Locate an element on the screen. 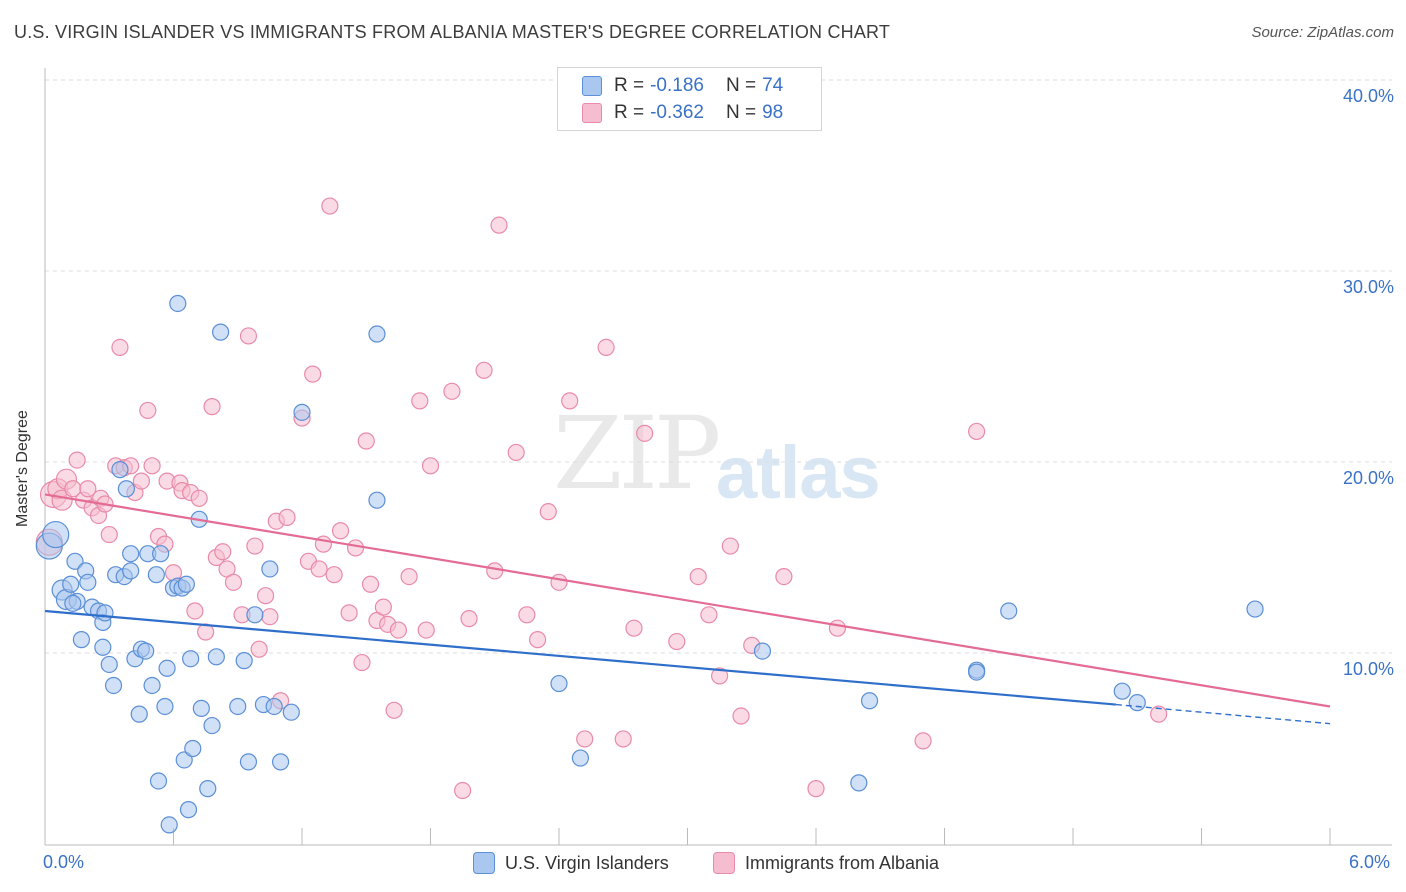 The image size is (1406, 892). r-value: -0.186 is located at coordinates (677, 85).